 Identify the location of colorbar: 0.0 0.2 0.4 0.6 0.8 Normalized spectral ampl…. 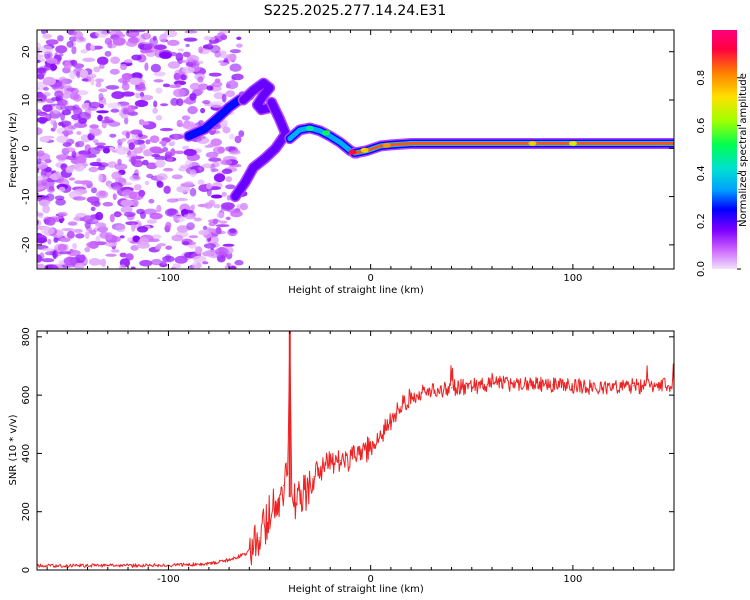
(722, 153).